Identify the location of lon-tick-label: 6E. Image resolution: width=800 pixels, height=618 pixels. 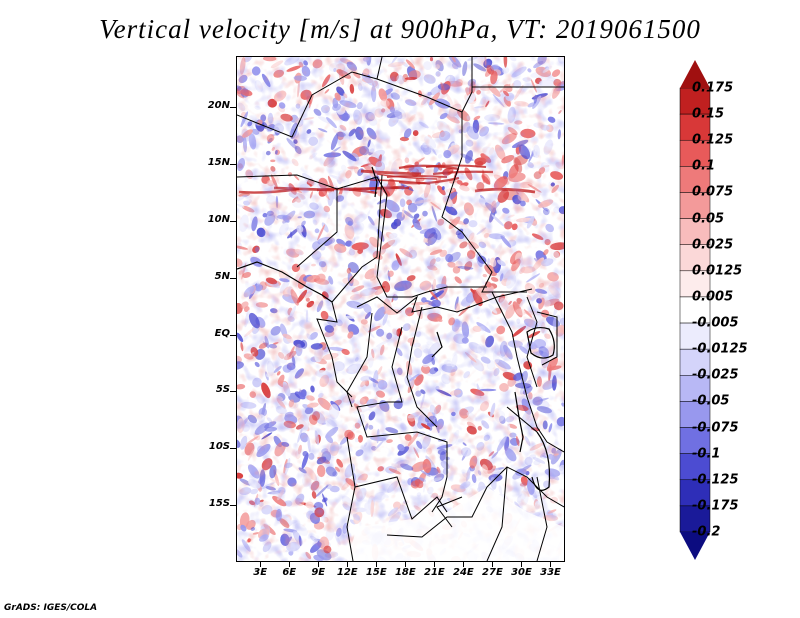
(289, 572).